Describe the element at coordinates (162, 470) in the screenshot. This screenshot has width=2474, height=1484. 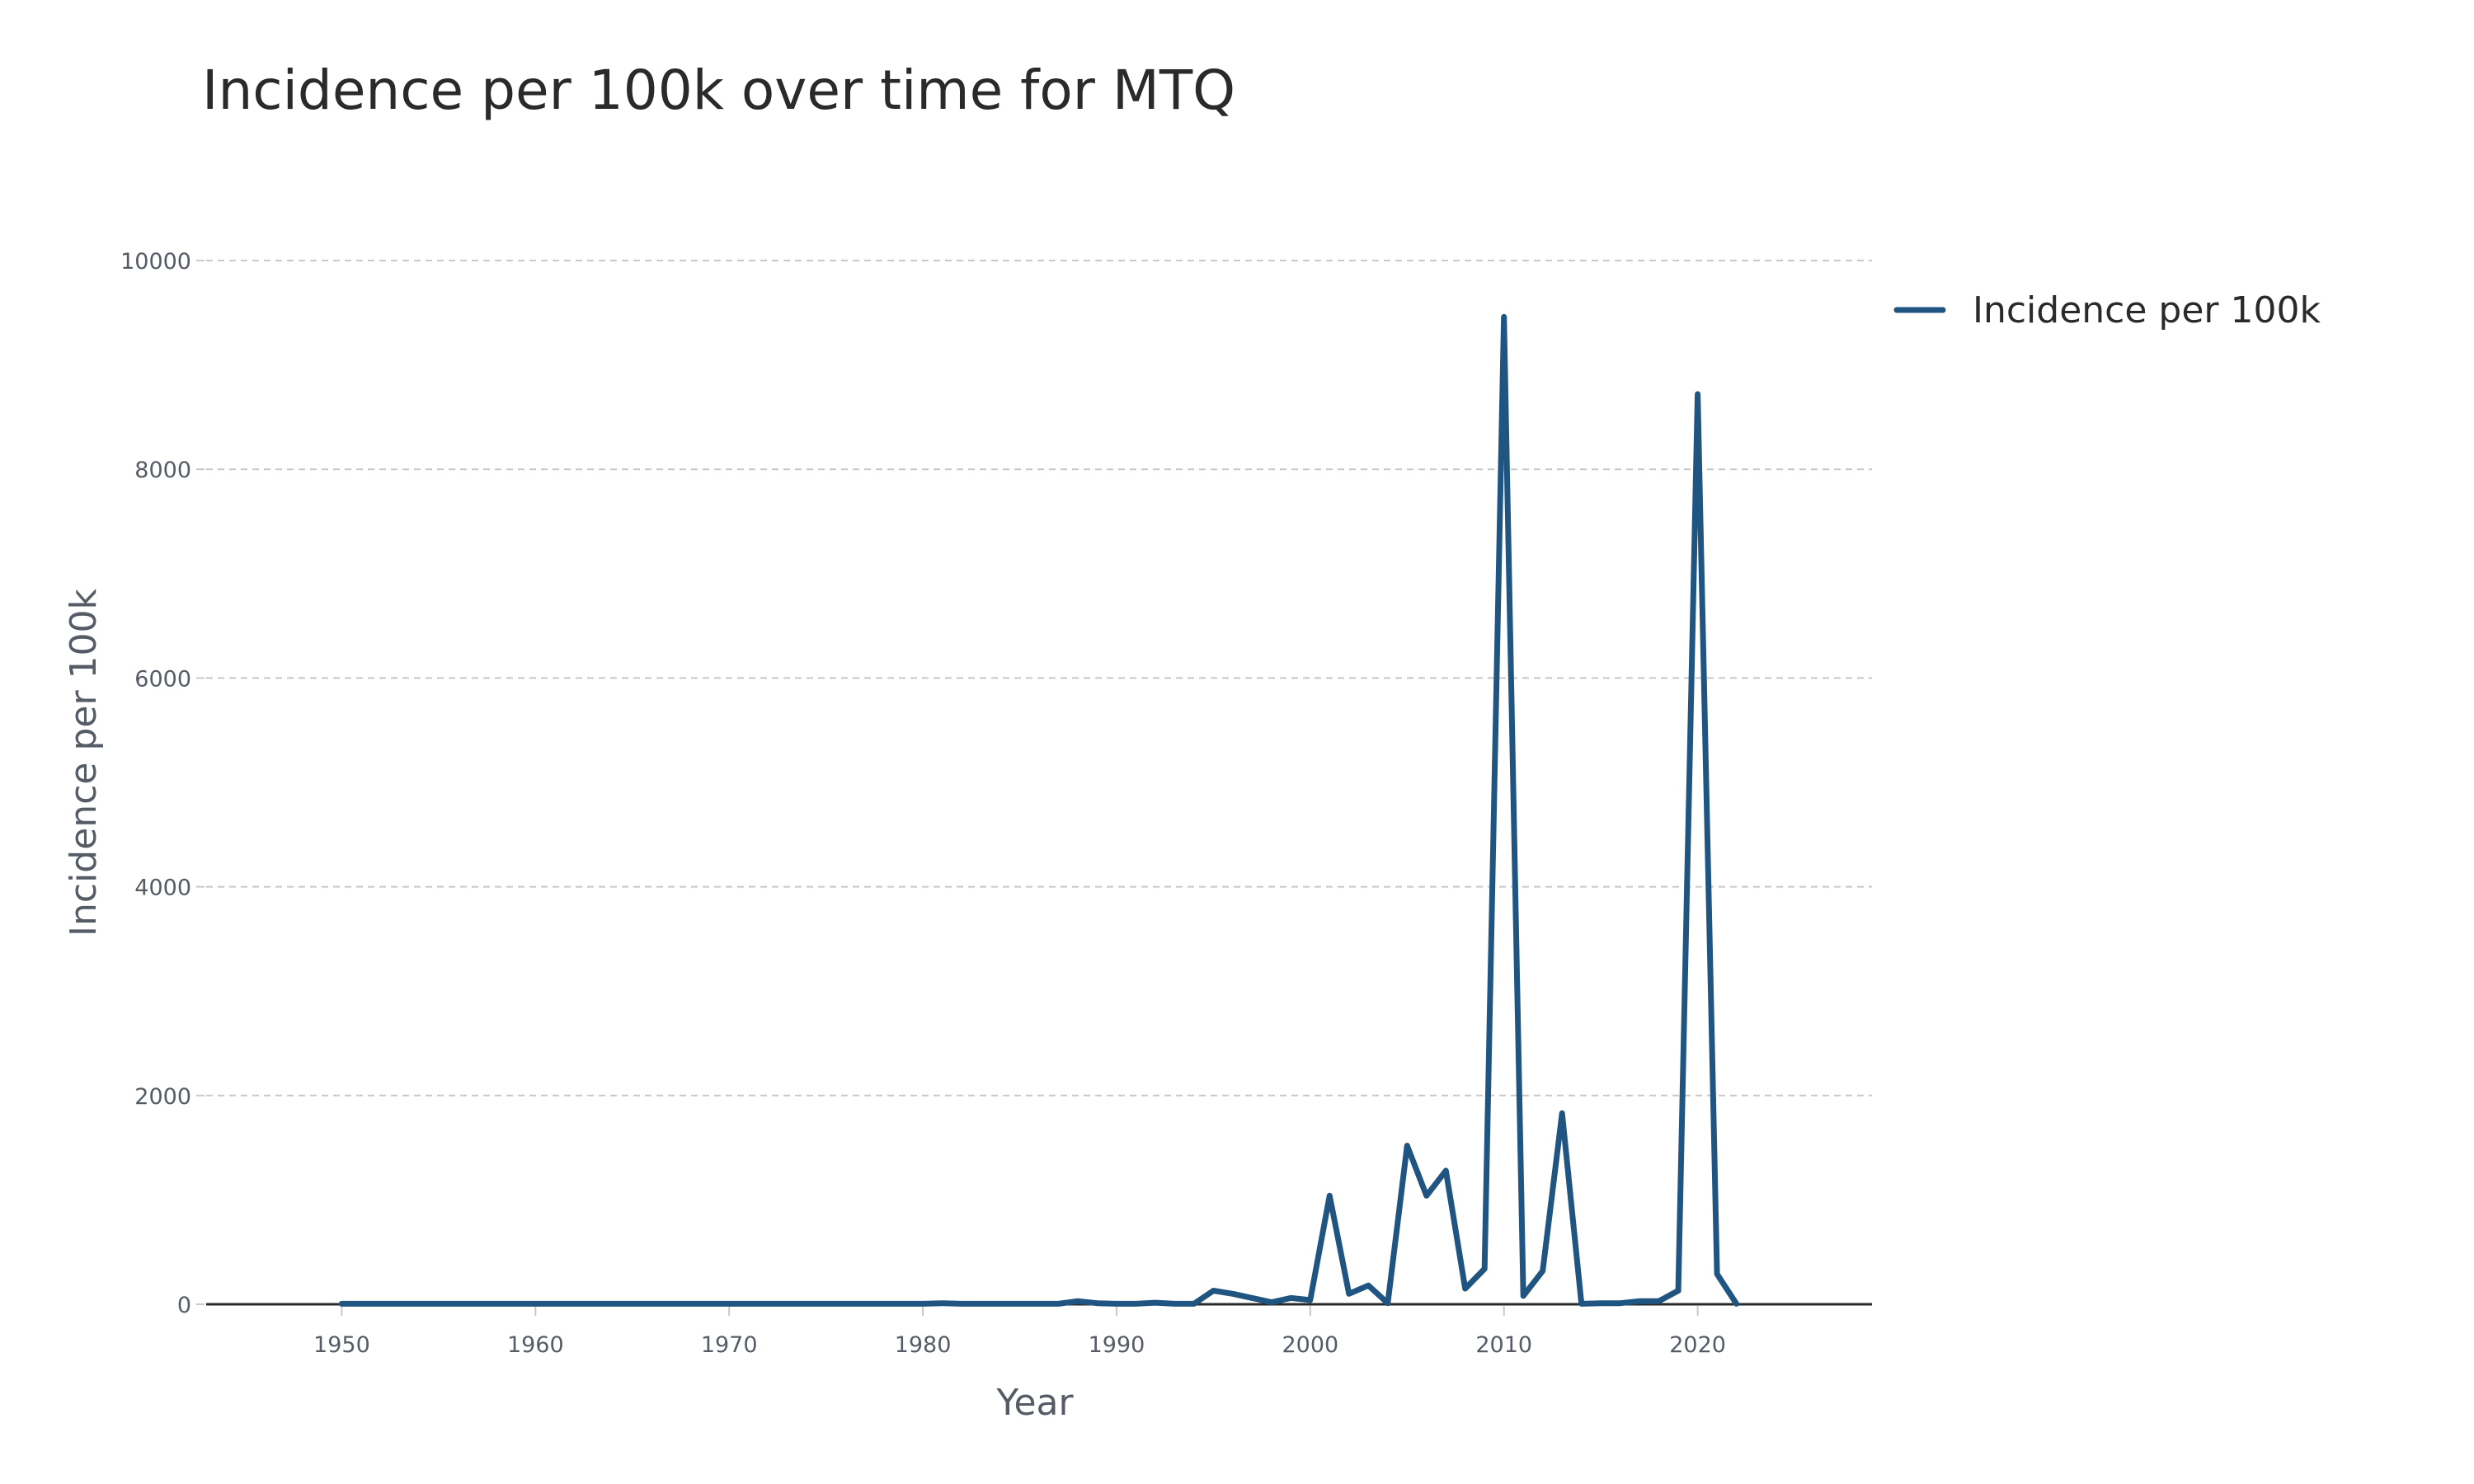
I see `y-tick-label: 8000` at that location.